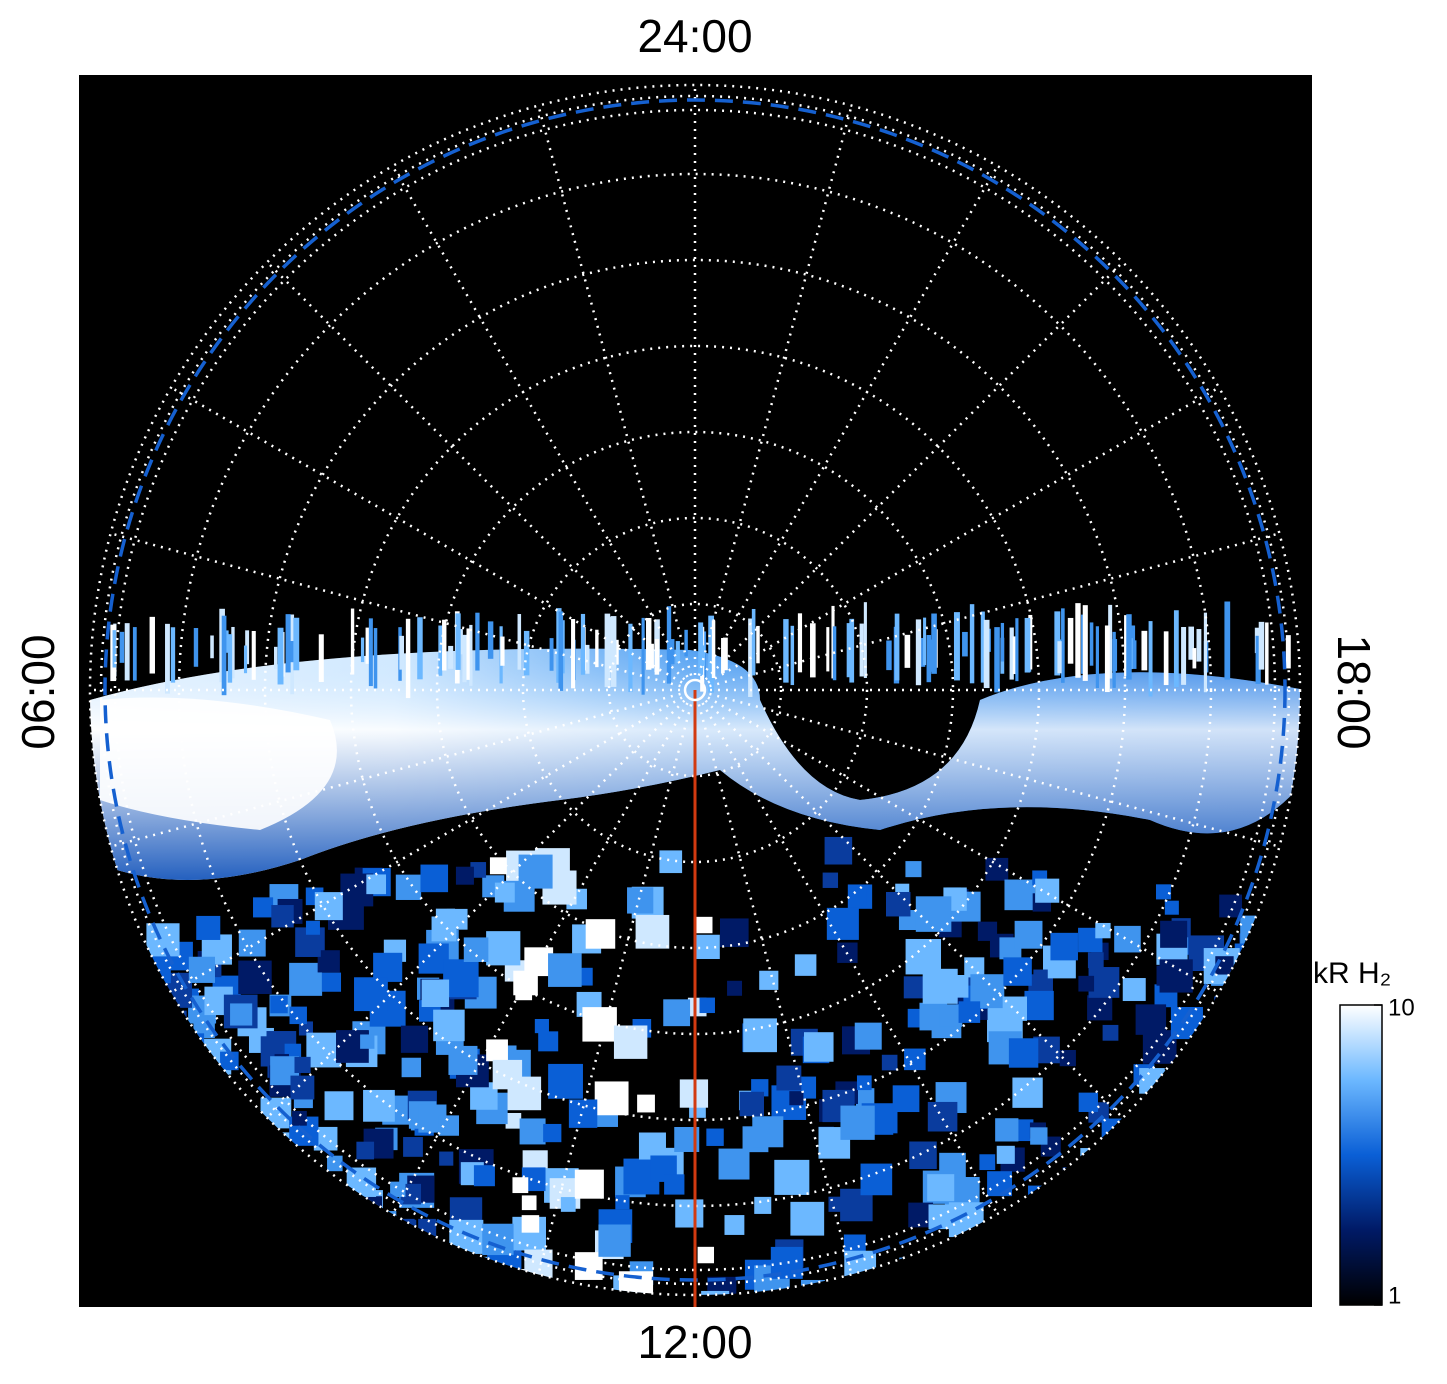  What do you see at coordinates (218, 763) in the screenshot?
I see `auroral-bright-spot` at bounding box center [218, 763].